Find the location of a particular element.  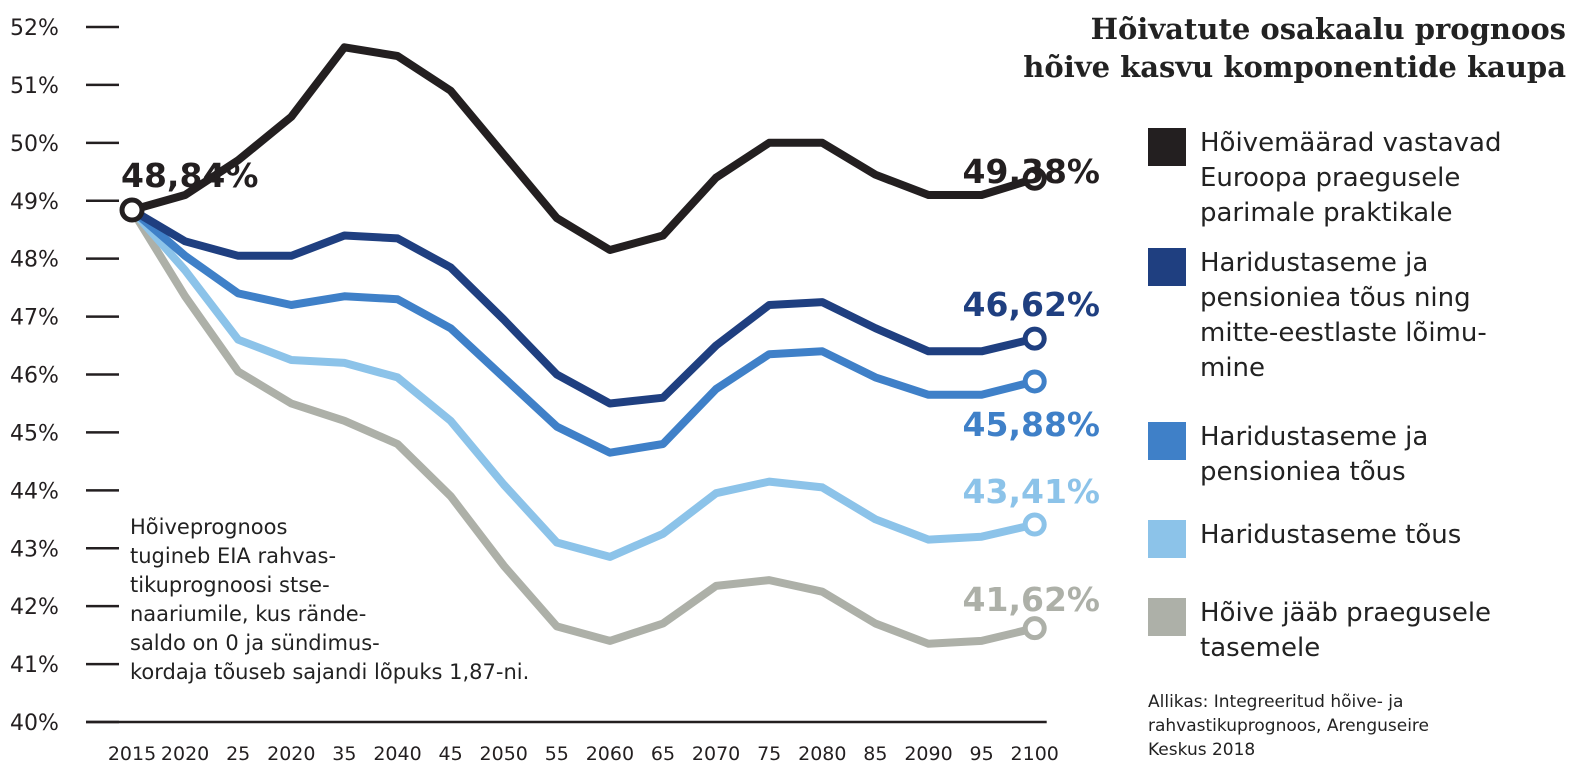

x-tick-label: 2100 is located at coordinates (1035, 754).